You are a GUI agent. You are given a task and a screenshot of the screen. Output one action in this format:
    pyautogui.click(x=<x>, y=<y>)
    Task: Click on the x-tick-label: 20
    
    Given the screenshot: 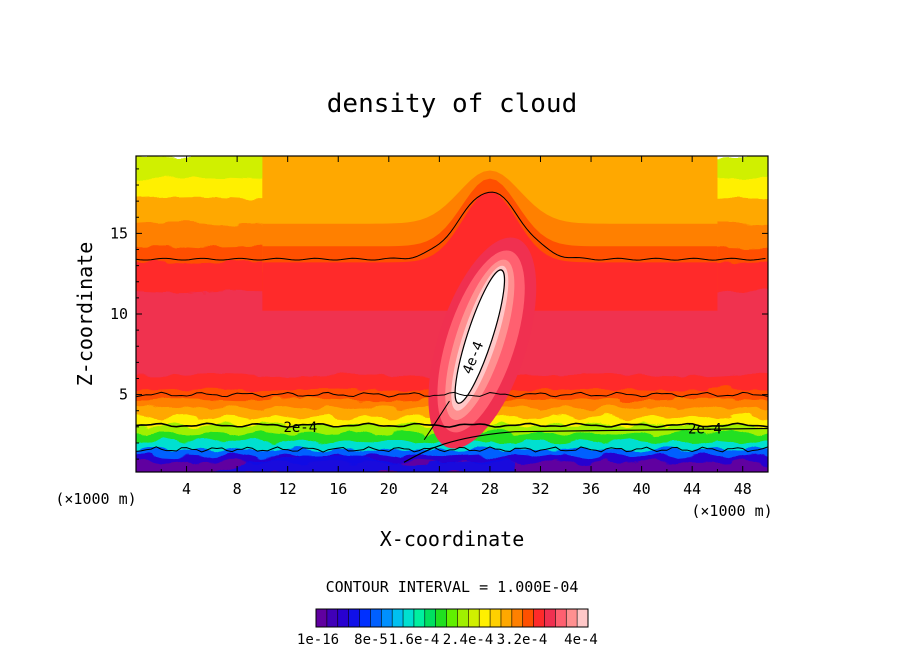 What is the action you would take?
    pyautogui.click(x=389, y=489)
    